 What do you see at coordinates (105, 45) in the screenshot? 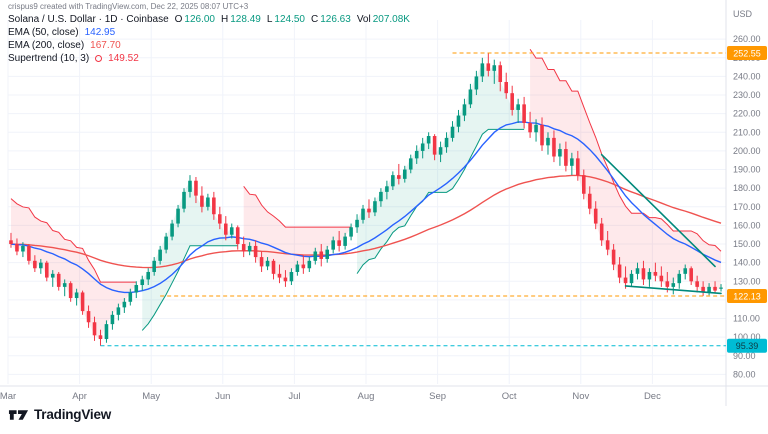
I see `indicator-value: 167.70` at bounding box center [105, 45].